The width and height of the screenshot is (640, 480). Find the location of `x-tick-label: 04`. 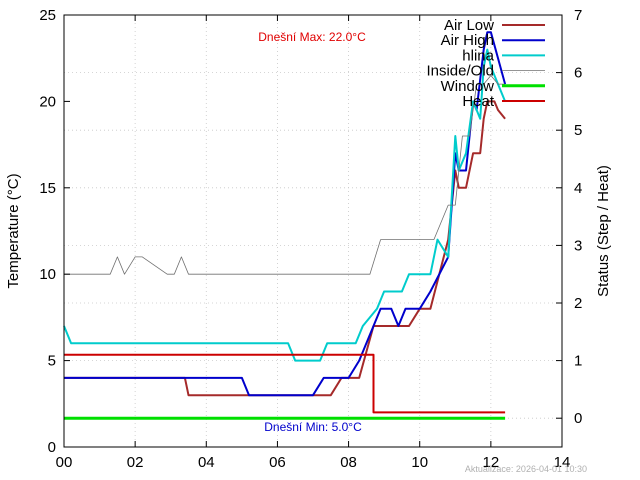

x-tick-label: 04 is located at coordinates (206, 462).